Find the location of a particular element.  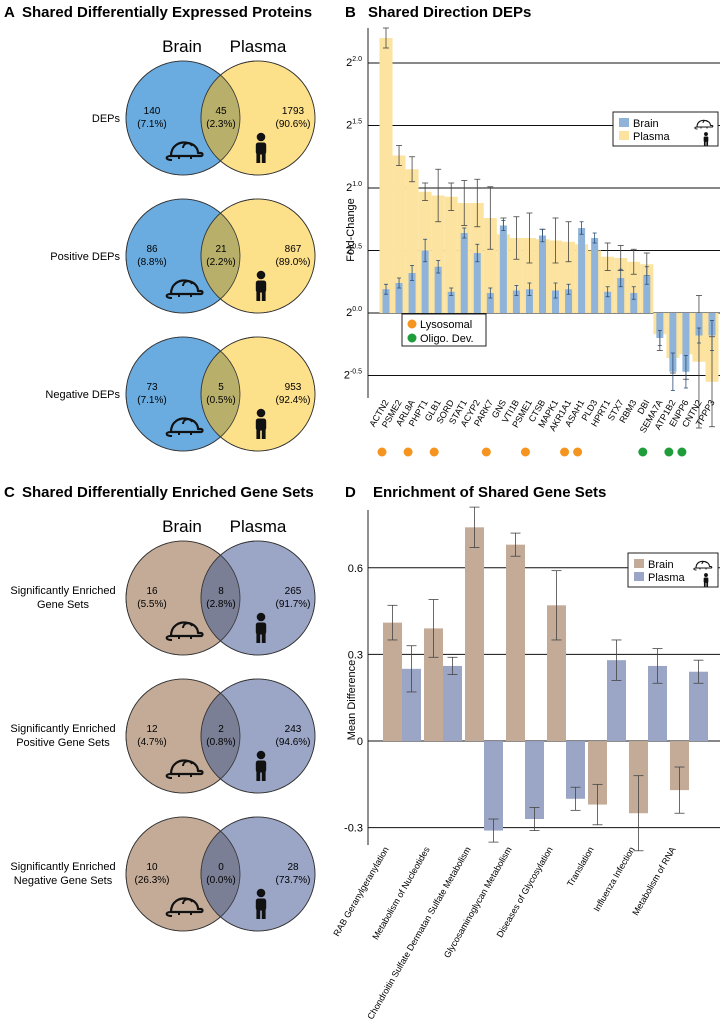

venn-diagram: 73 (7.1%) 5 (0.5%) 953 (92.4%) Negative DEPs is located at coordinates (180, 394).